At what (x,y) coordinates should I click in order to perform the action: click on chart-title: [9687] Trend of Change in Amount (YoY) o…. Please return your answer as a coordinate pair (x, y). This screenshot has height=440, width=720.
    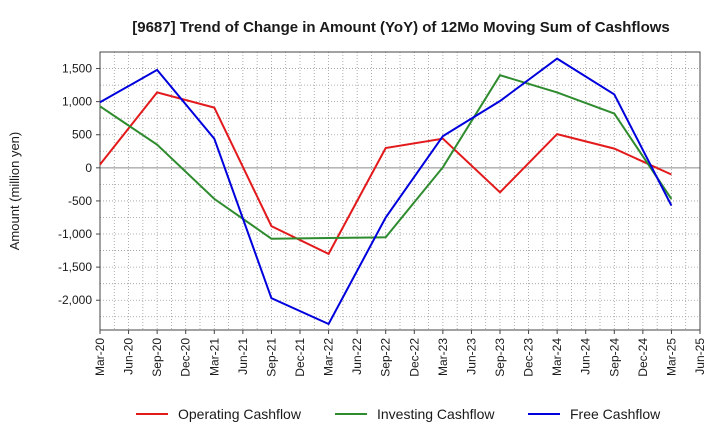
    Looking at the image, I should click on (401, 27).